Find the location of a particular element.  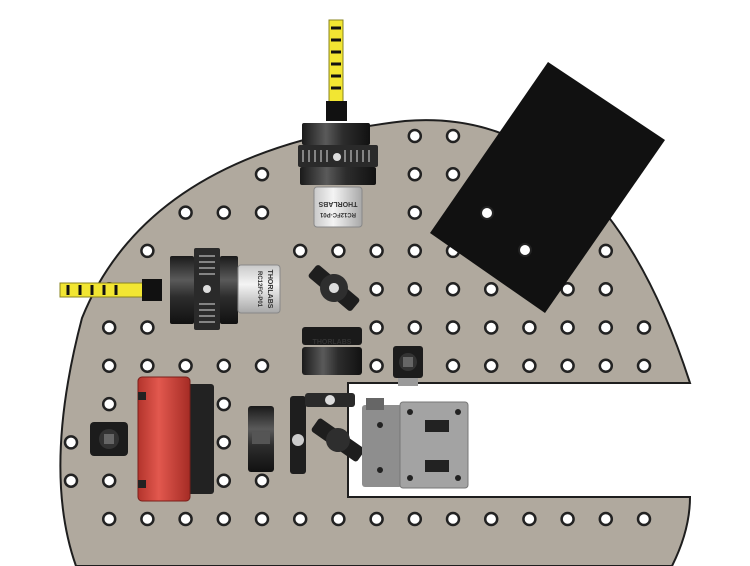

beam-block: THORLABS is located at coordinates (332, 351).